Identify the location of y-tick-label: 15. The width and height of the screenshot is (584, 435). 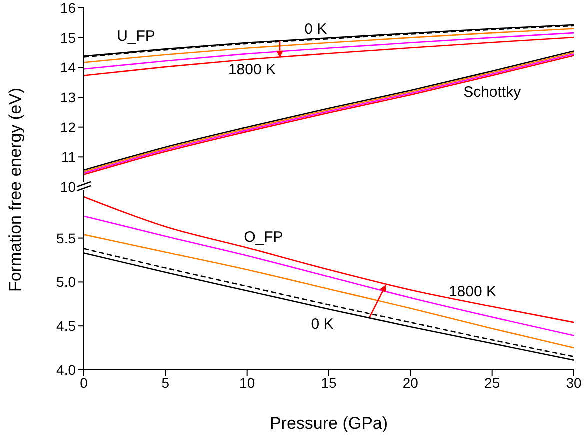
(68, 38).